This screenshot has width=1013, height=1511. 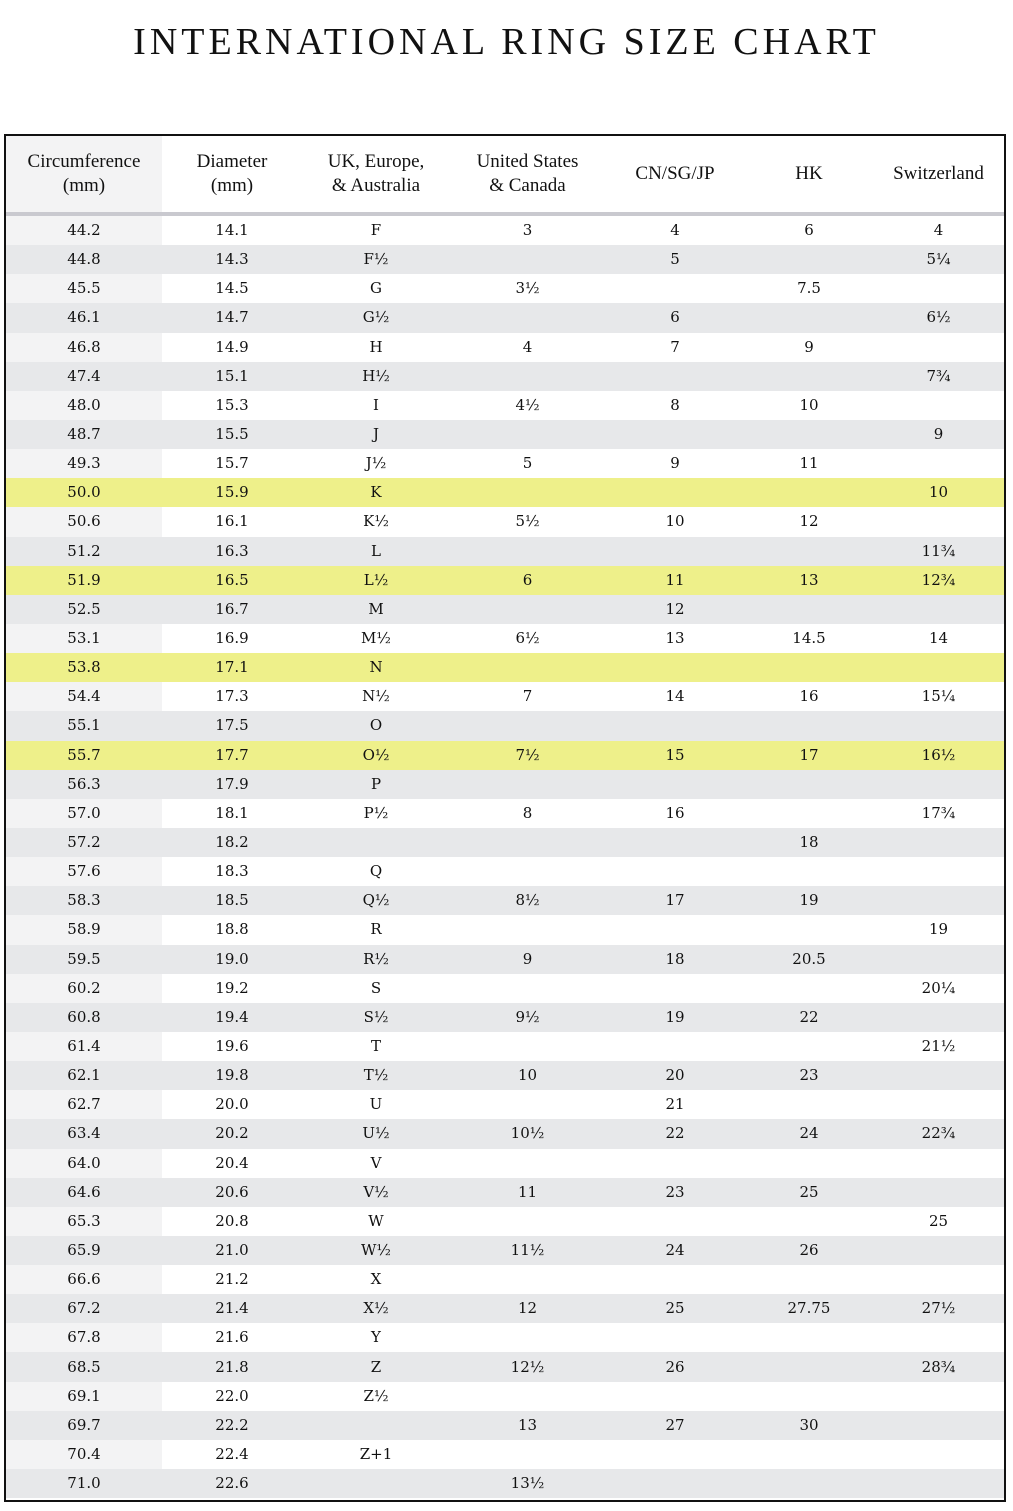 What do you see at coordinates (809, 1192) in the screenshot?
I see `cell-hk: 25` at bounding box center [809, 1192].